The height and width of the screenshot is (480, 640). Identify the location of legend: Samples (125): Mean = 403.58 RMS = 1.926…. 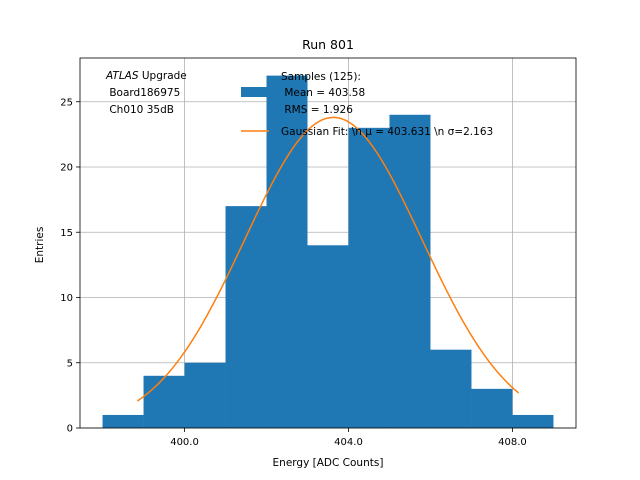
(367, 104).